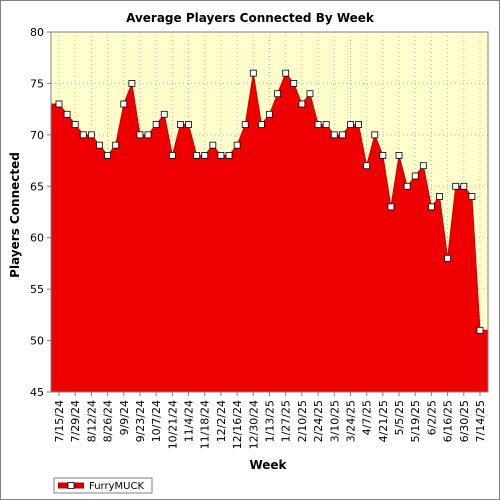  What do you see at coordinates (480, 421) in the screenshot?
I see `x-tick-label: 7/14/25` at bounding box center [480, 421].